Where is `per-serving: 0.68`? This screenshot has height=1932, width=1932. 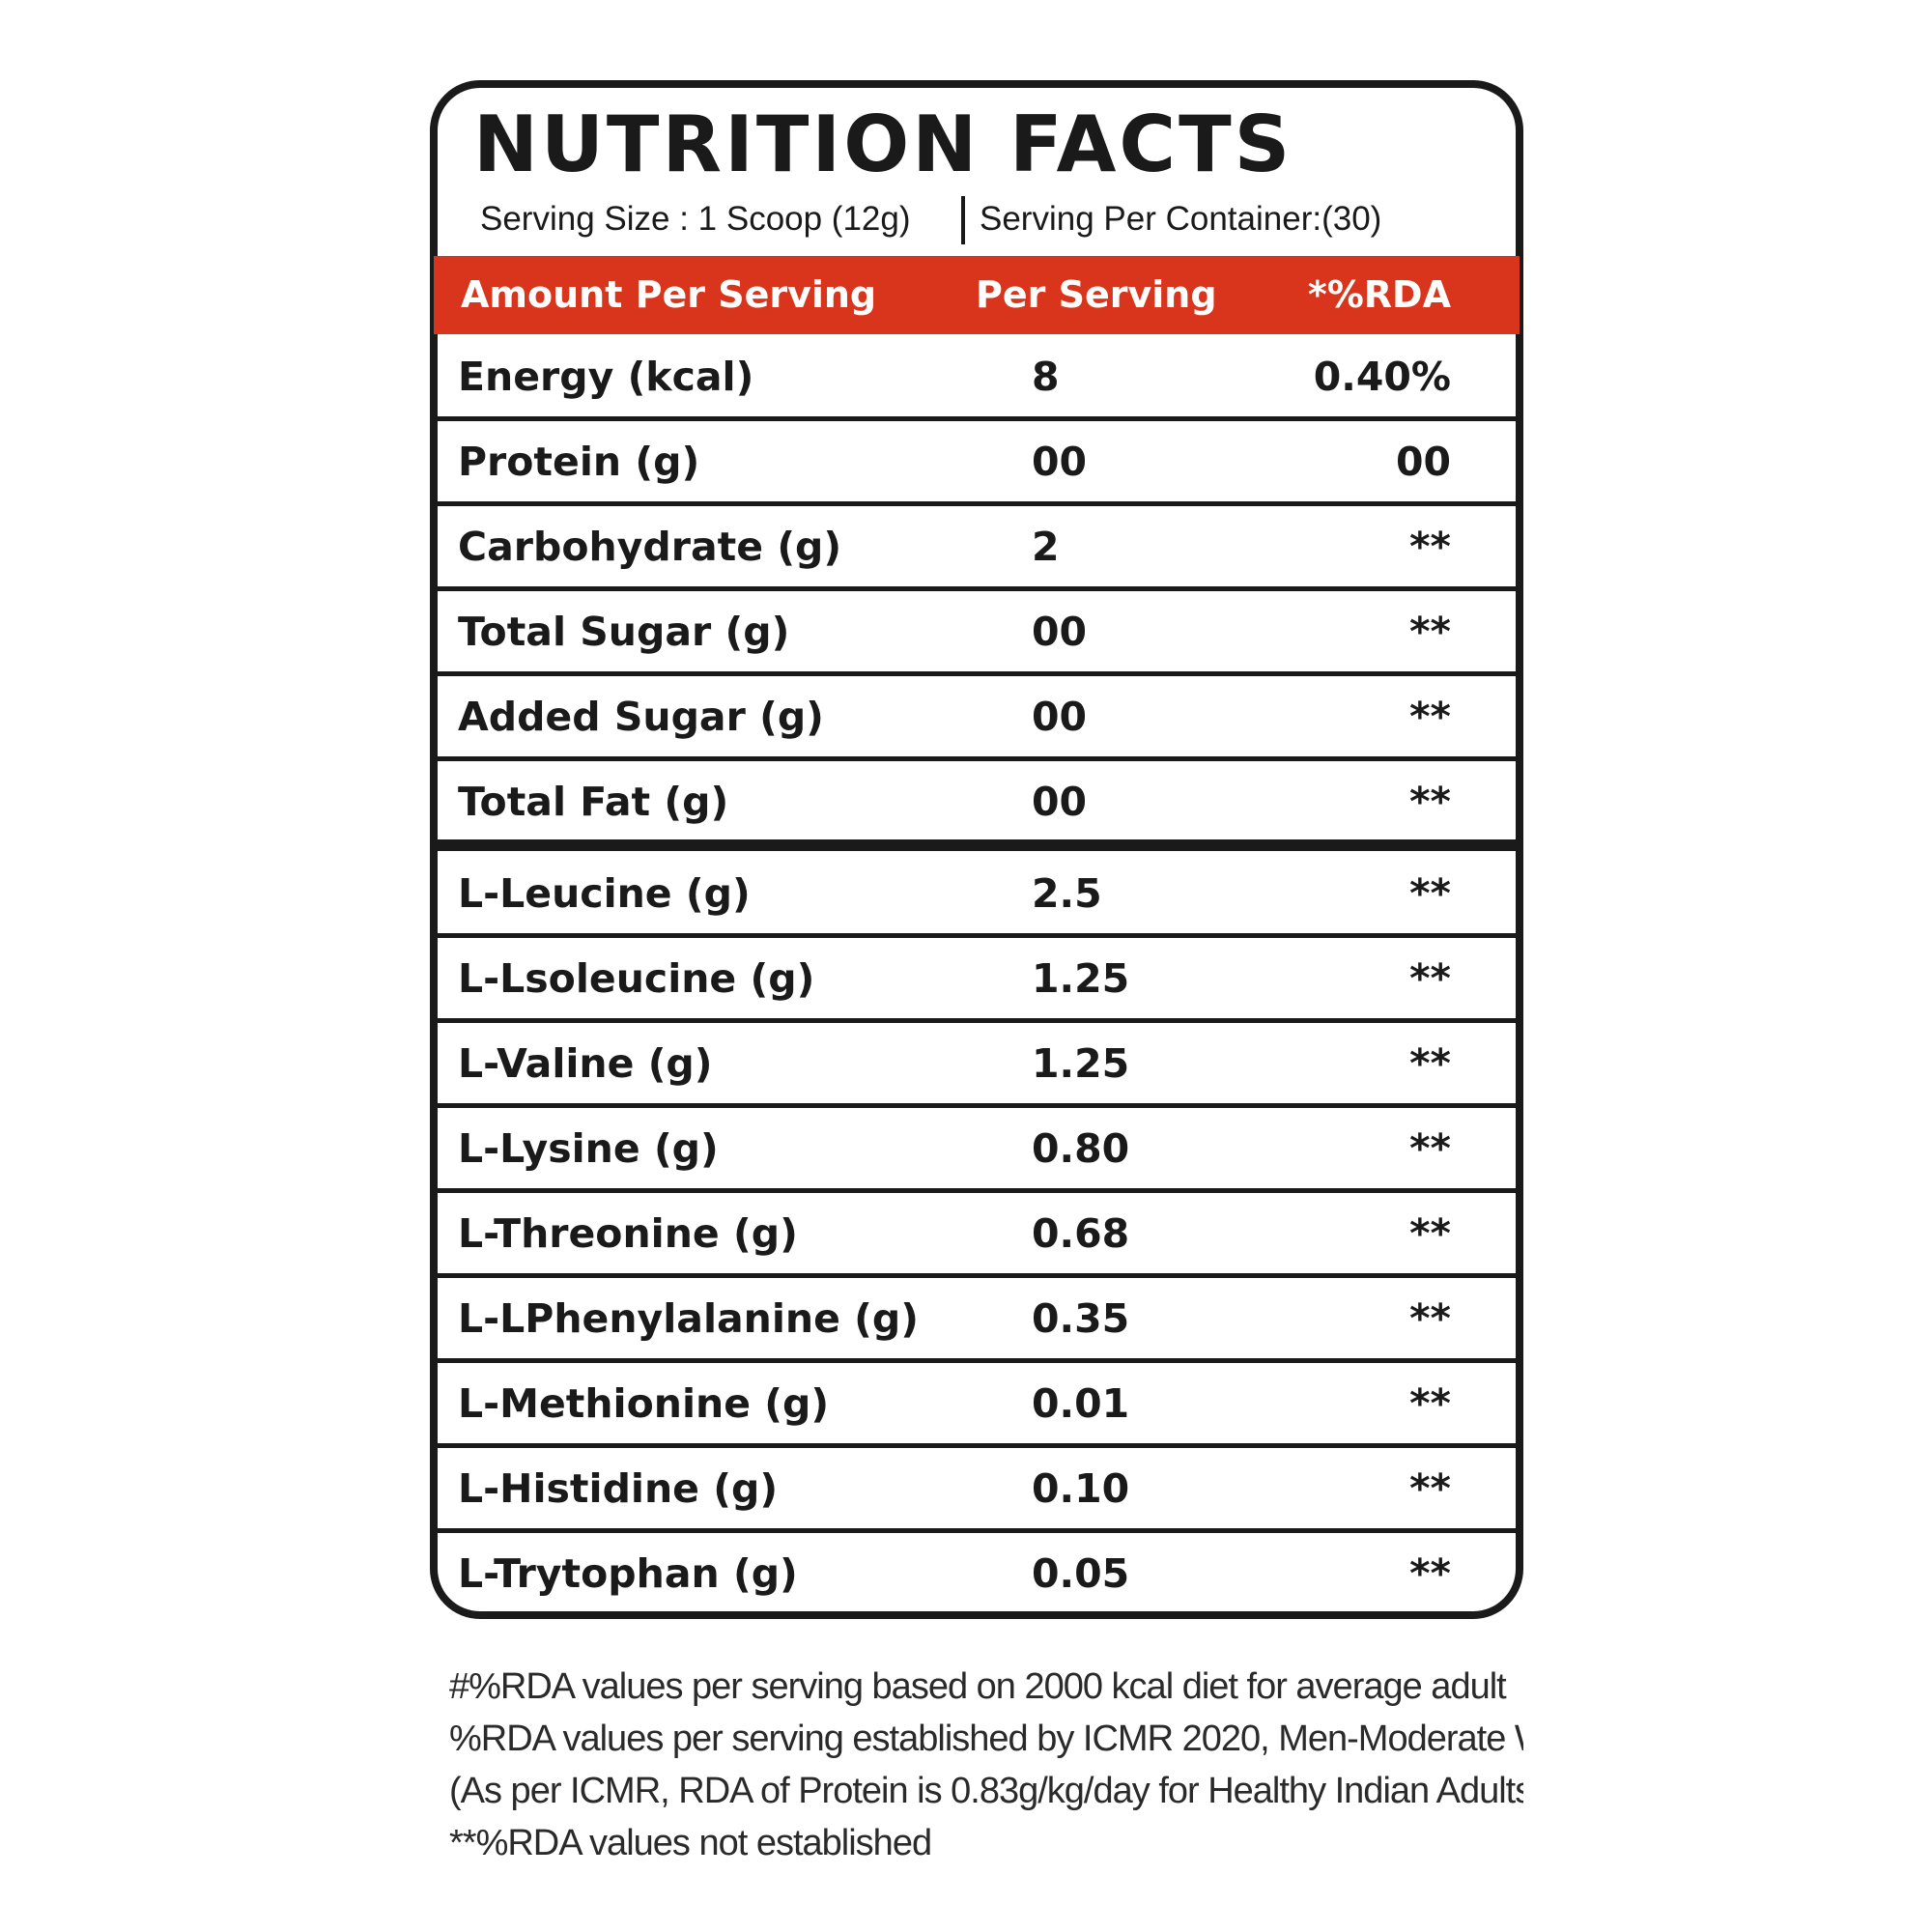 per-serving: 0.68 is located at coordinates (1081, 1233).